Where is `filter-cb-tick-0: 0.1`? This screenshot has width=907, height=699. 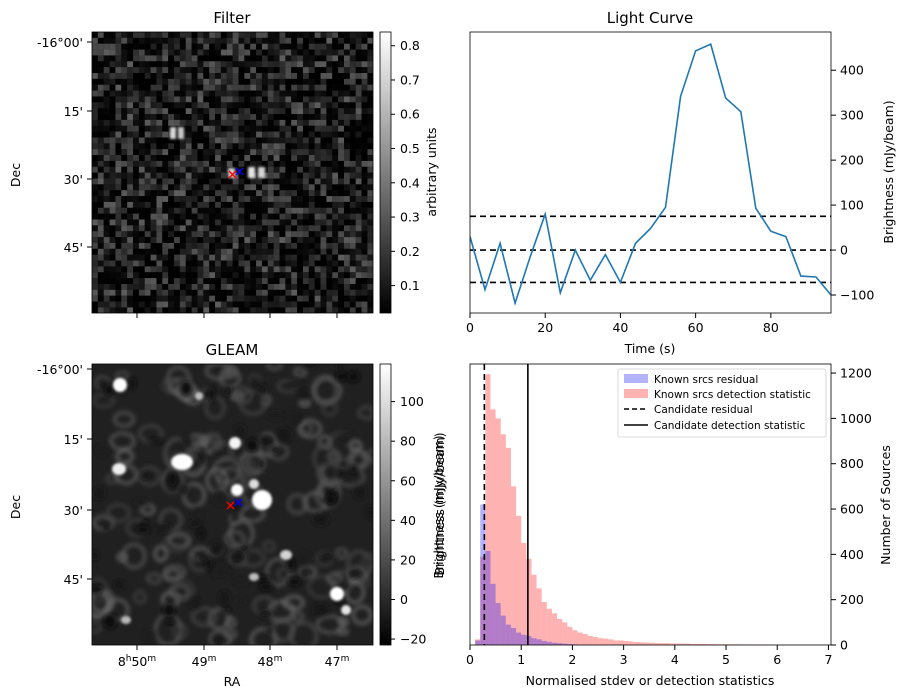
filter-cb-tick-0: 0.1 is located at coordinates (410, 285).